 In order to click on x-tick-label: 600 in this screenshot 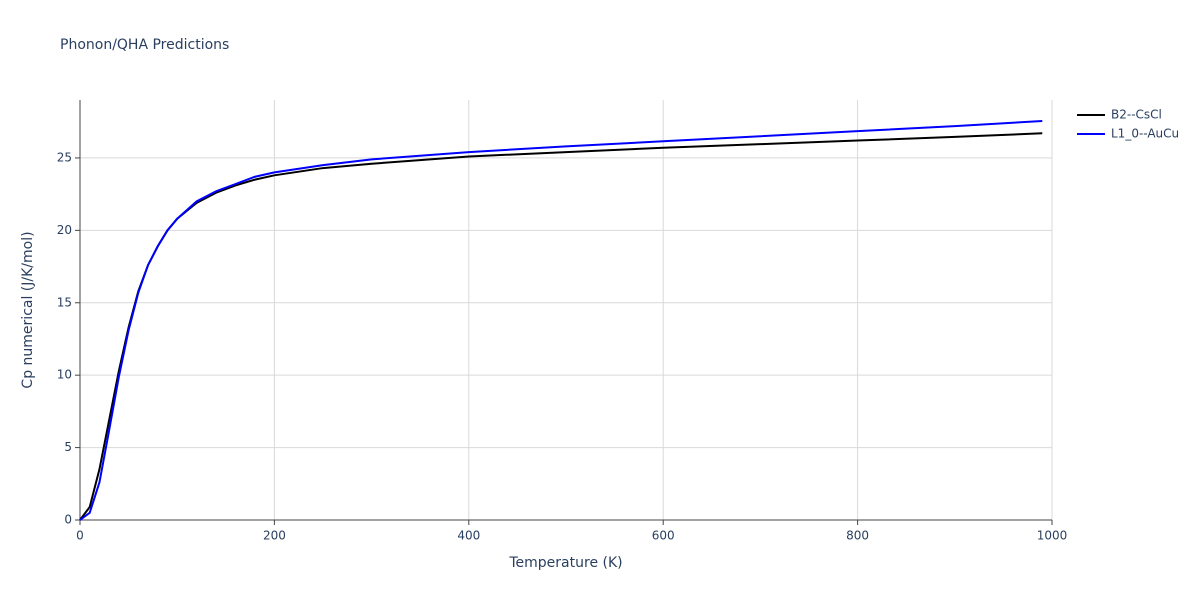, I will do `click(663, 536)`.